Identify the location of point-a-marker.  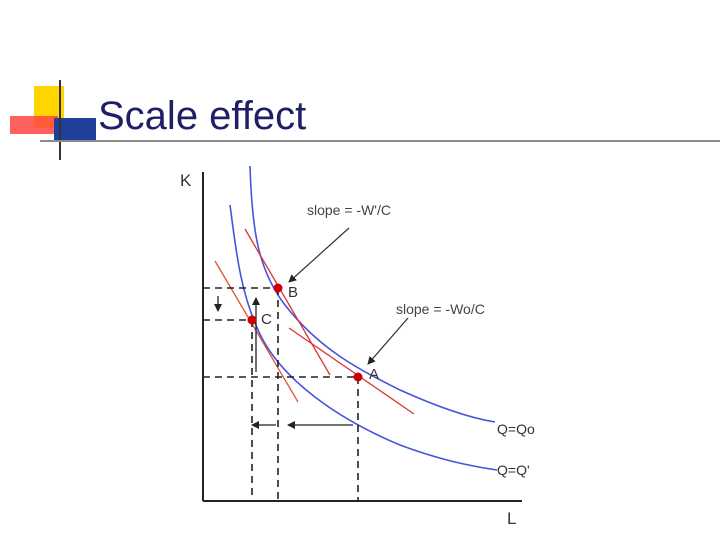
(358, 377).